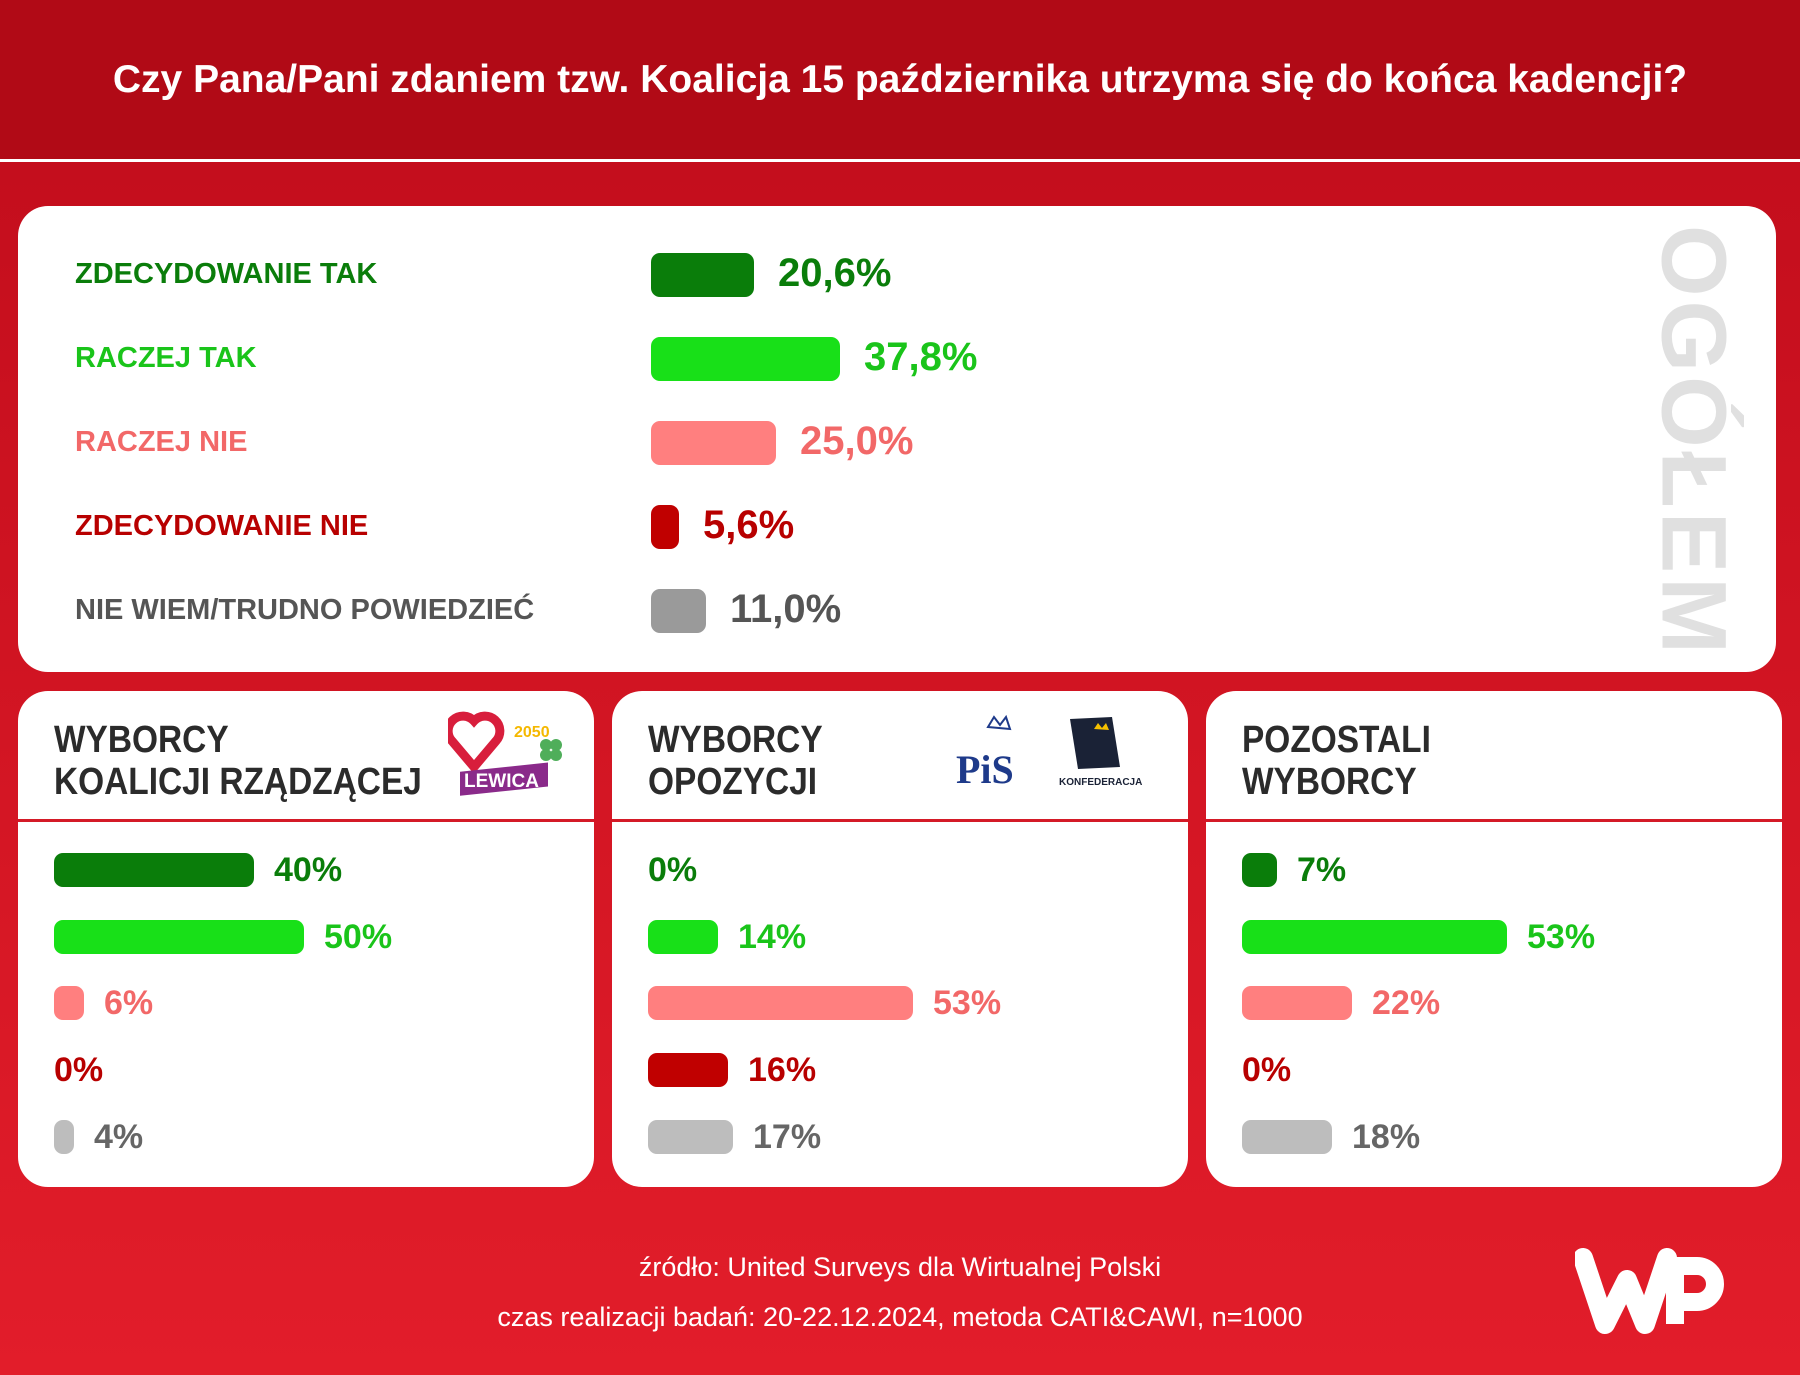 The height and width of the screenshot is (1375, 1800). What do you see at coordinates (786, 609) in the screenshot?
I see `value-label: 11,0%` at bounding box center [786, 609].